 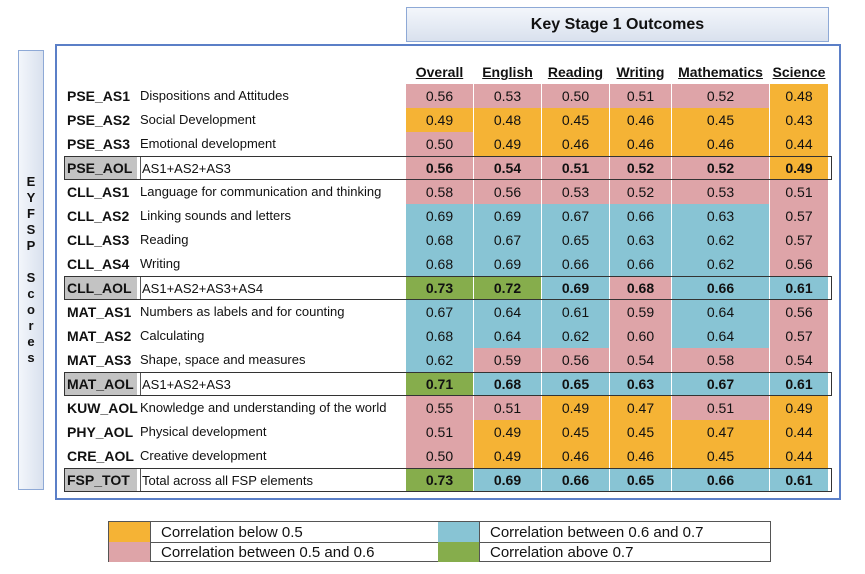 What do you see at coordinates (99, 312) in the screenshot?
I see `row-code: MAT_AS1` at bounding box center [99, 312].